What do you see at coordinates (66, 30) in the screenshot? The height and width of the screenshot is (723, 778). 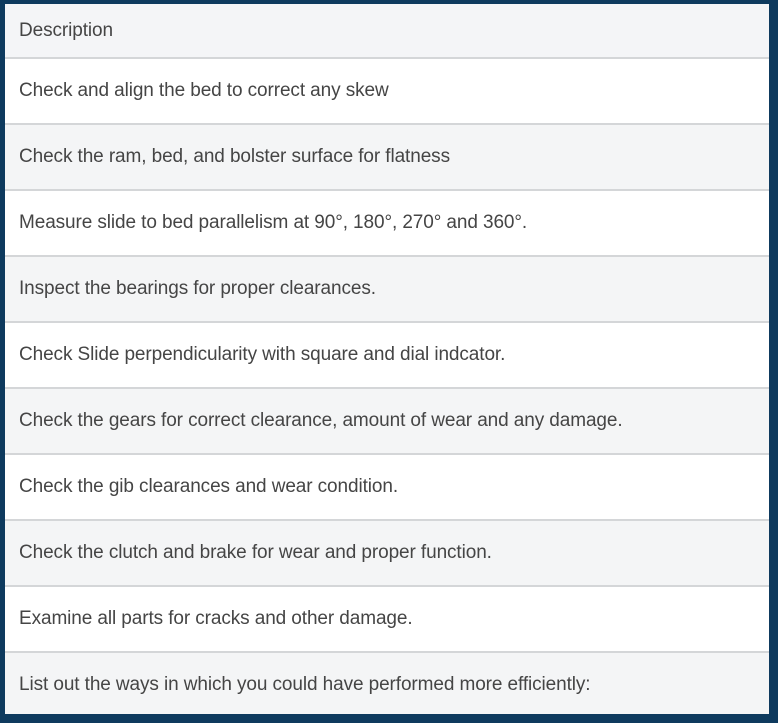 I see `column-header-description: Description` at bounding box center [66, 30].